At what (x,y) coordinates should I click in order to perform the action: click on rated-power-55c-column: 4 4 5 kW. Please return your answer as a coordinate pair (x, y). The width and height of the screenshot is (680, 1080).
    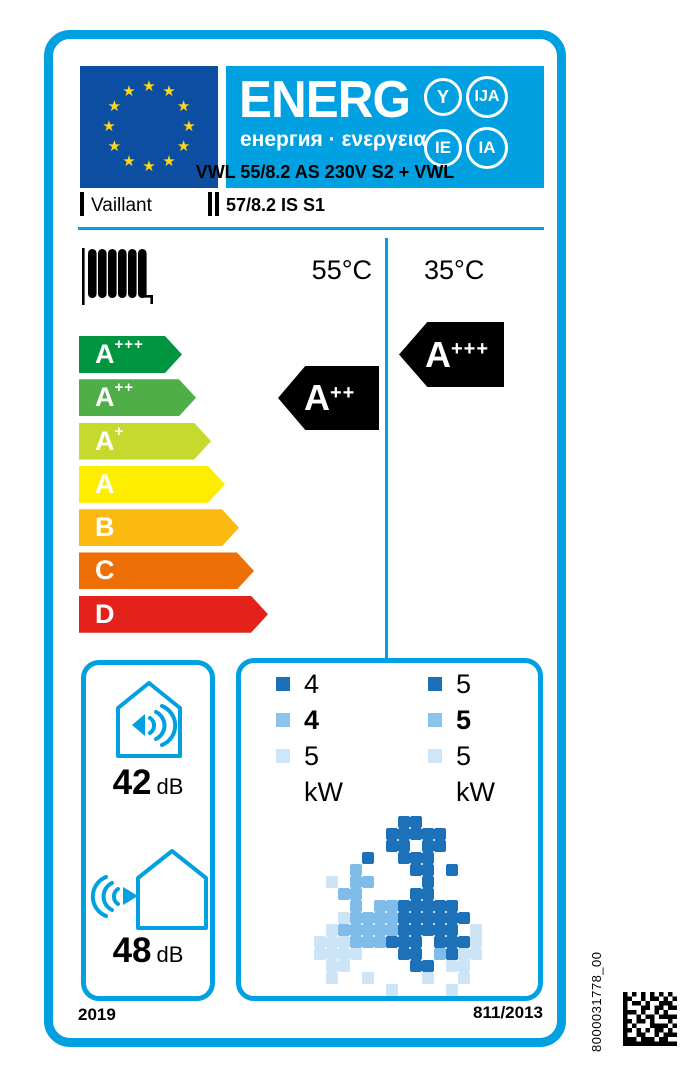
    Looking at the image, I should click on (309, 738).